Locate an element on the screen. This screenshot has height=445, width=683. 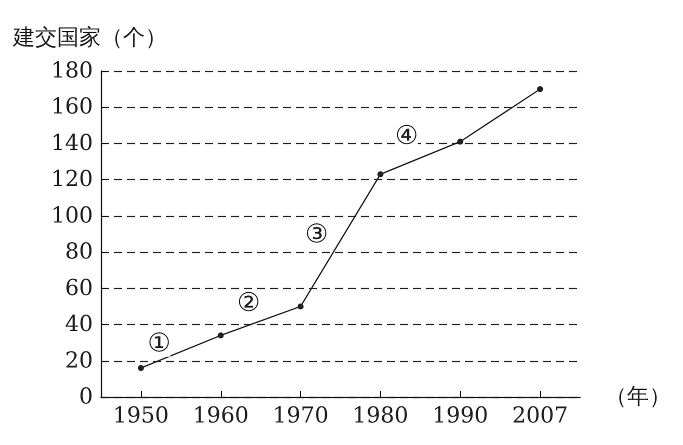
y-axis-title: 建交国家（个） is located at coordinates (89, 38).